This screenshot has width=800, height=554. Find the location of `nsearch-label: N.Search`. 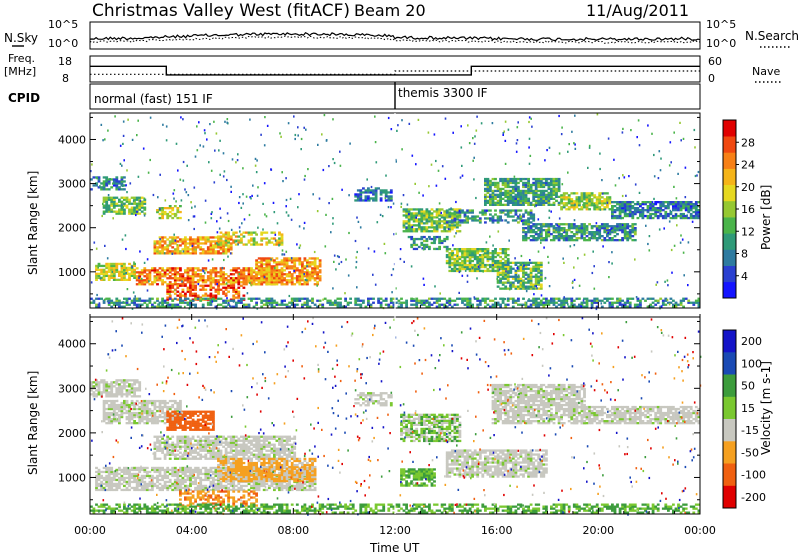

nsearch-label: N.Search is located at coordinates (772, 36).